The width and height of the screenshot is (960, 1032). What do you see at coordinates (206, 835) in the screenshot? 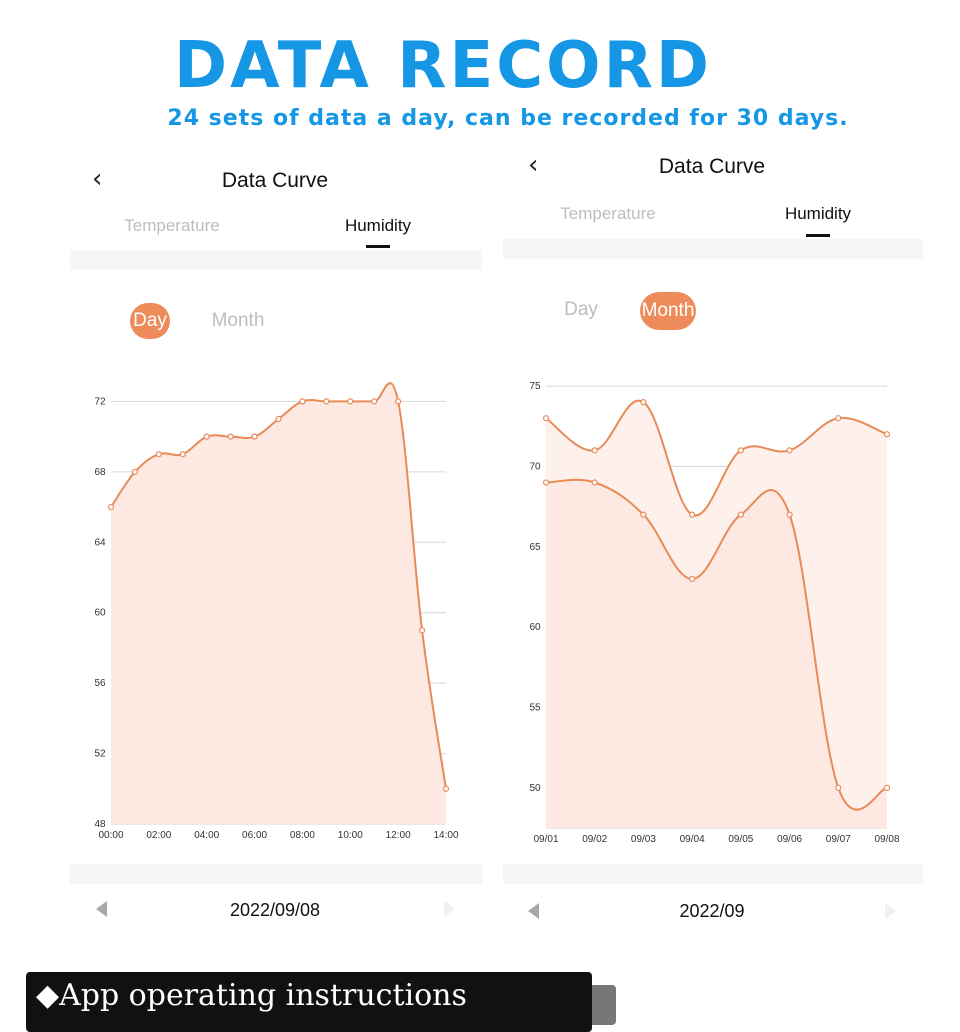
I see `day-chart-x-tick-label: 04:00` at bounding box center [206, 835].